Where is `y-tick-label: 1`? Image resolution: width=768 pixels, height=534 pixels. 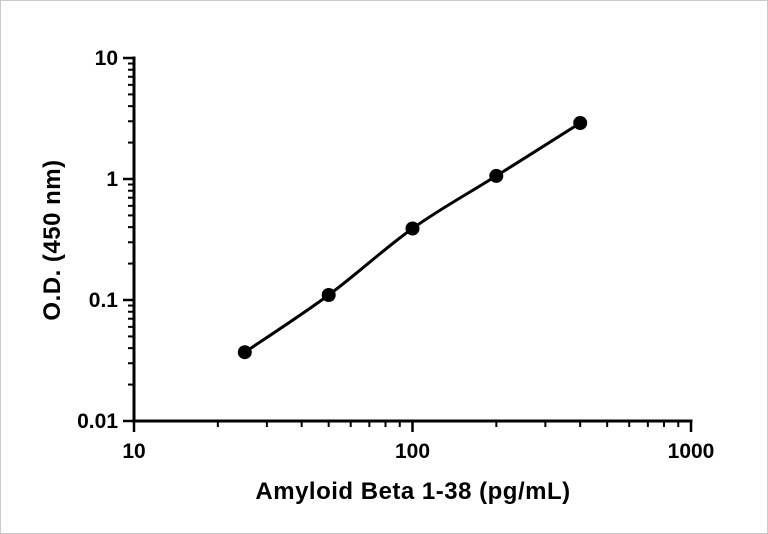 y-tick-label: 1 is located at coordinates (112, 179).